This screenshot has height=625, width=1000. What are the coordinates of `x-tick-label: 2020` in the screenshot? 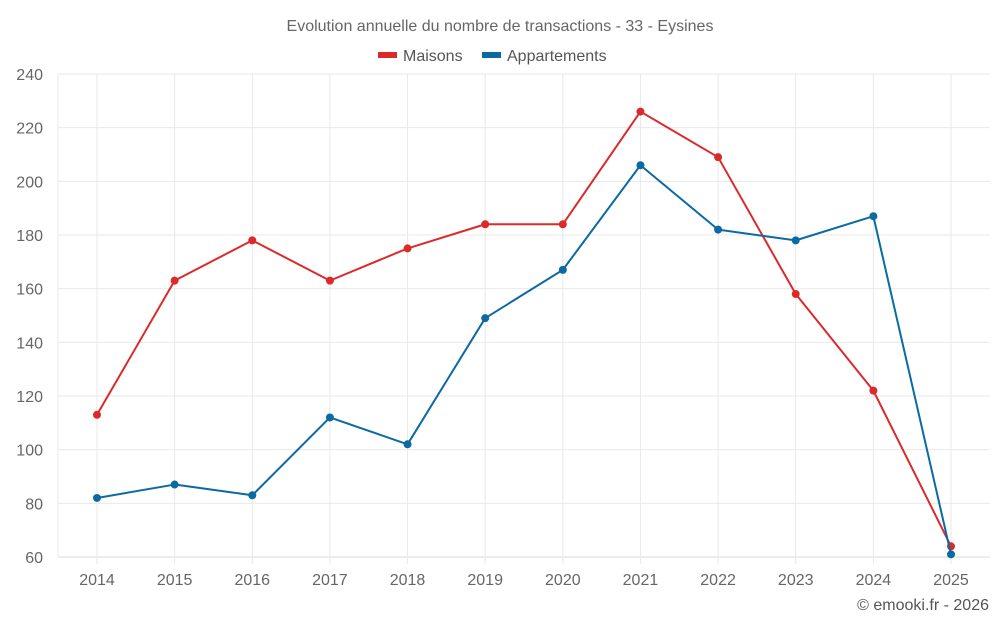 It's located at (563, 580).